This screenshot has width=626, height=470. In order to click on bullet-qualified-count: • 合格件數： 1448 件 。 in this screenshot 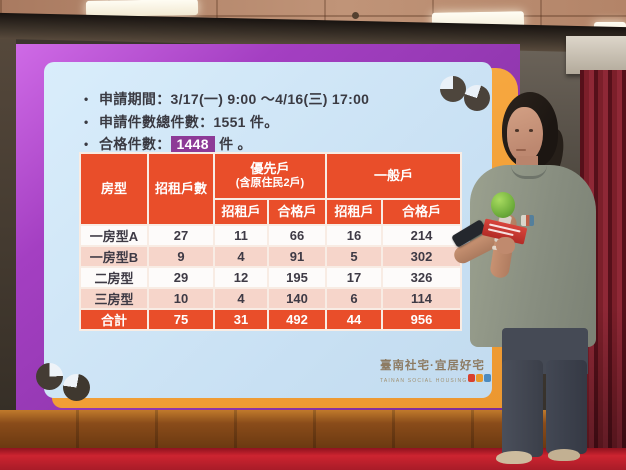, I will do `click(168, 144)`.